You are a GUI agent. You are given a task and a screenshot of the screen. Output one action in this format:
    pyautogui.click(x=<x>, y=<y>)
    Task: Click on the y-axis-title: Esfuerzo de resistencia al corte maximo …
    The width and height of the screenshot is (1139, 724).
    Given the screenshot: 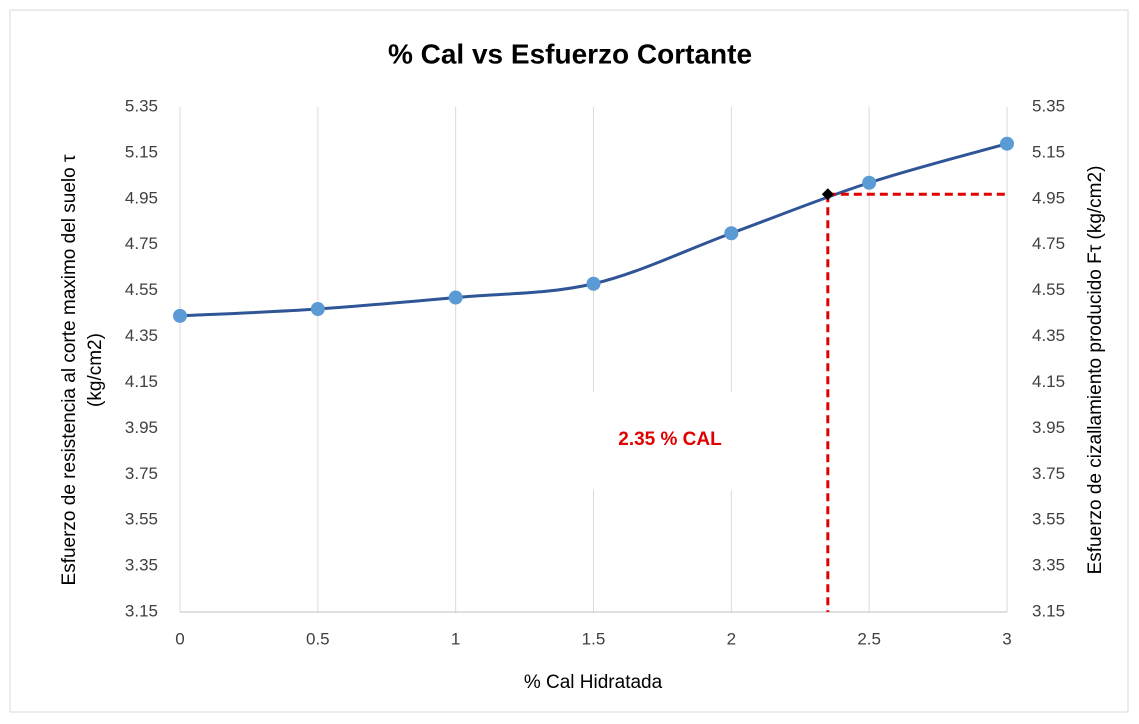 What is the action you would take?
    pyautogui.click(x=69, y=369)
    